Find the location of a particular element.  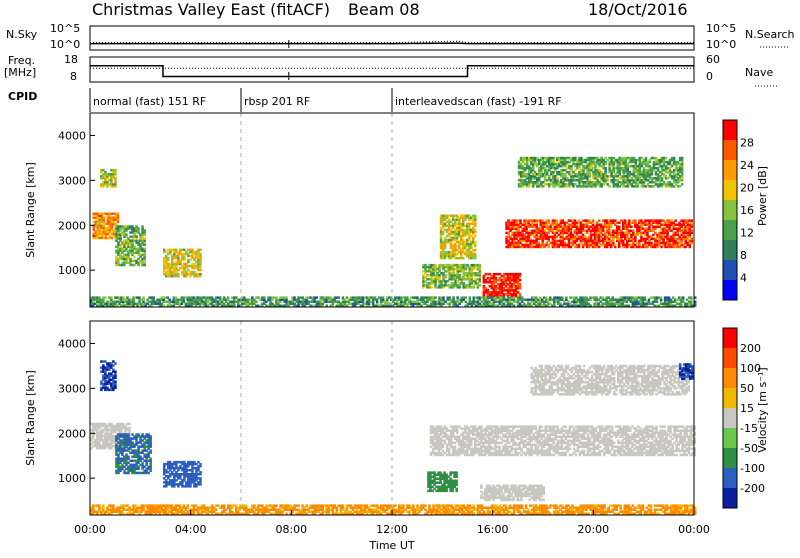

nave-tick-top: 60 is located at coordinates (713, 59).